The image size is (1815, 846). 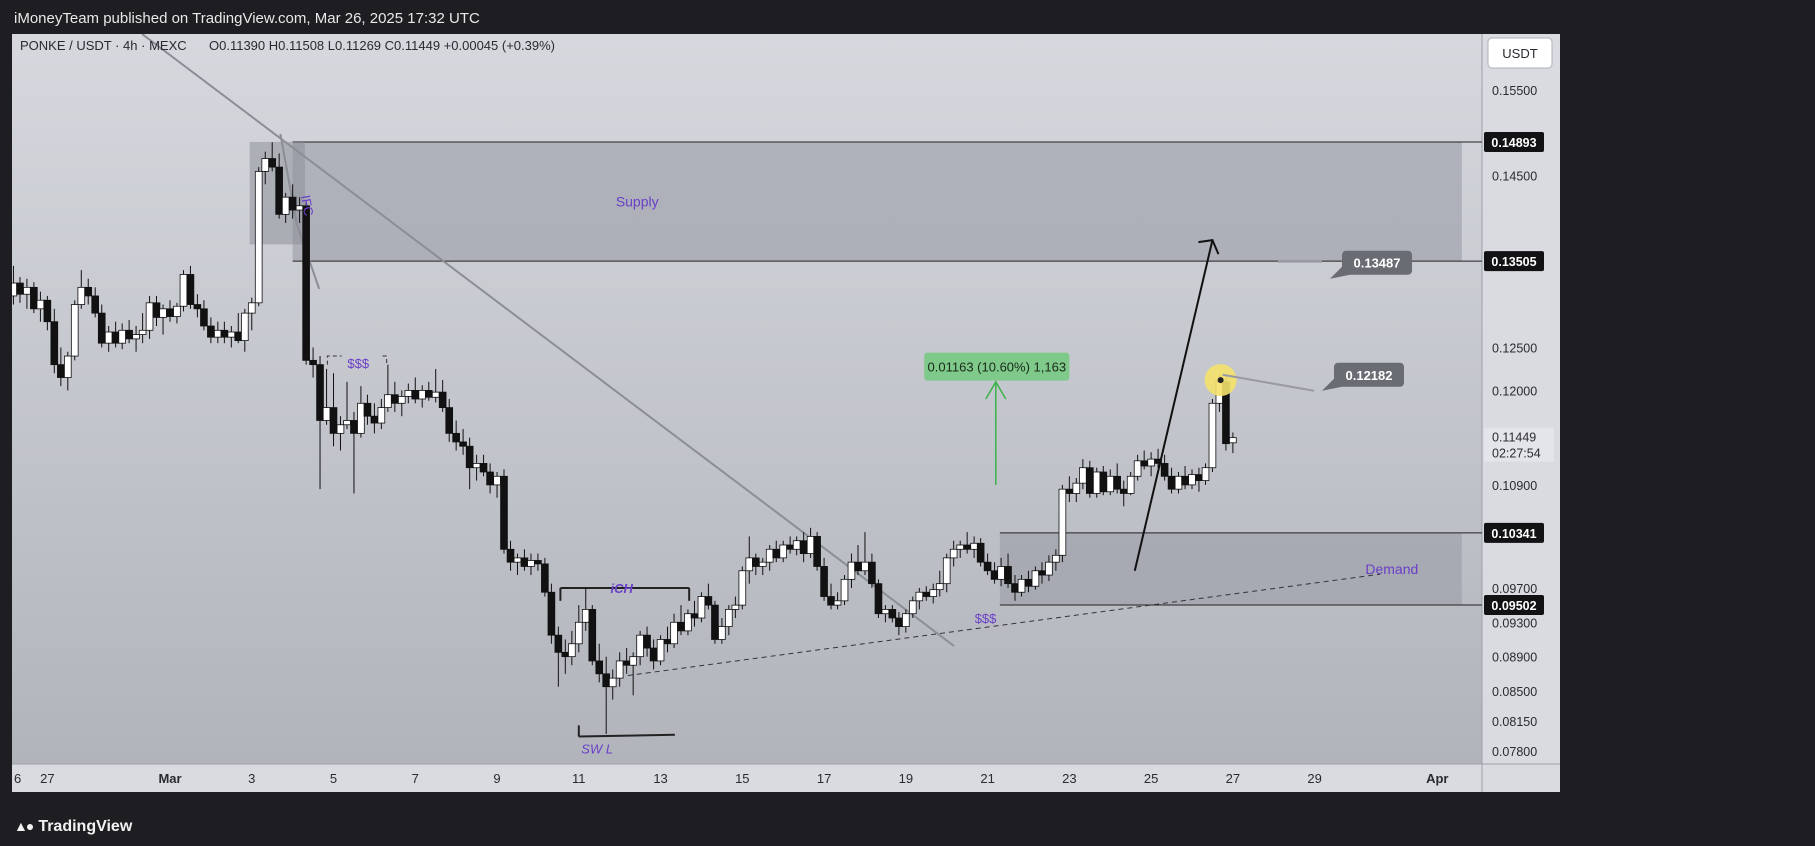 I want to click on time-axis: 6 27 Mar 3 5 7 9 11 13 15 17 19 21 23 25 27 29 Apr, so click(x=731, y=778).